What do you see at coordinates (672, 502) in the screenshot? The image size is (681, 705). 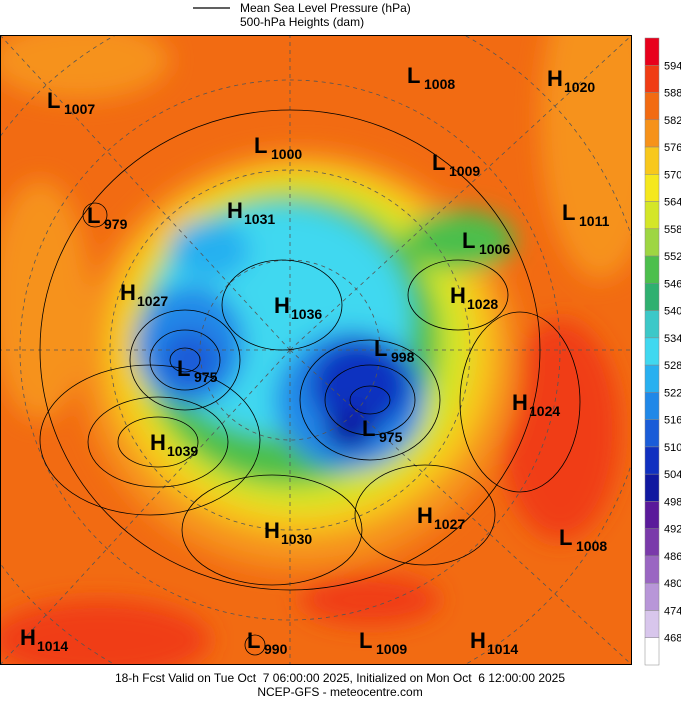 I see `colorbar-tick-label: 498` at bounding box center [672, 502].